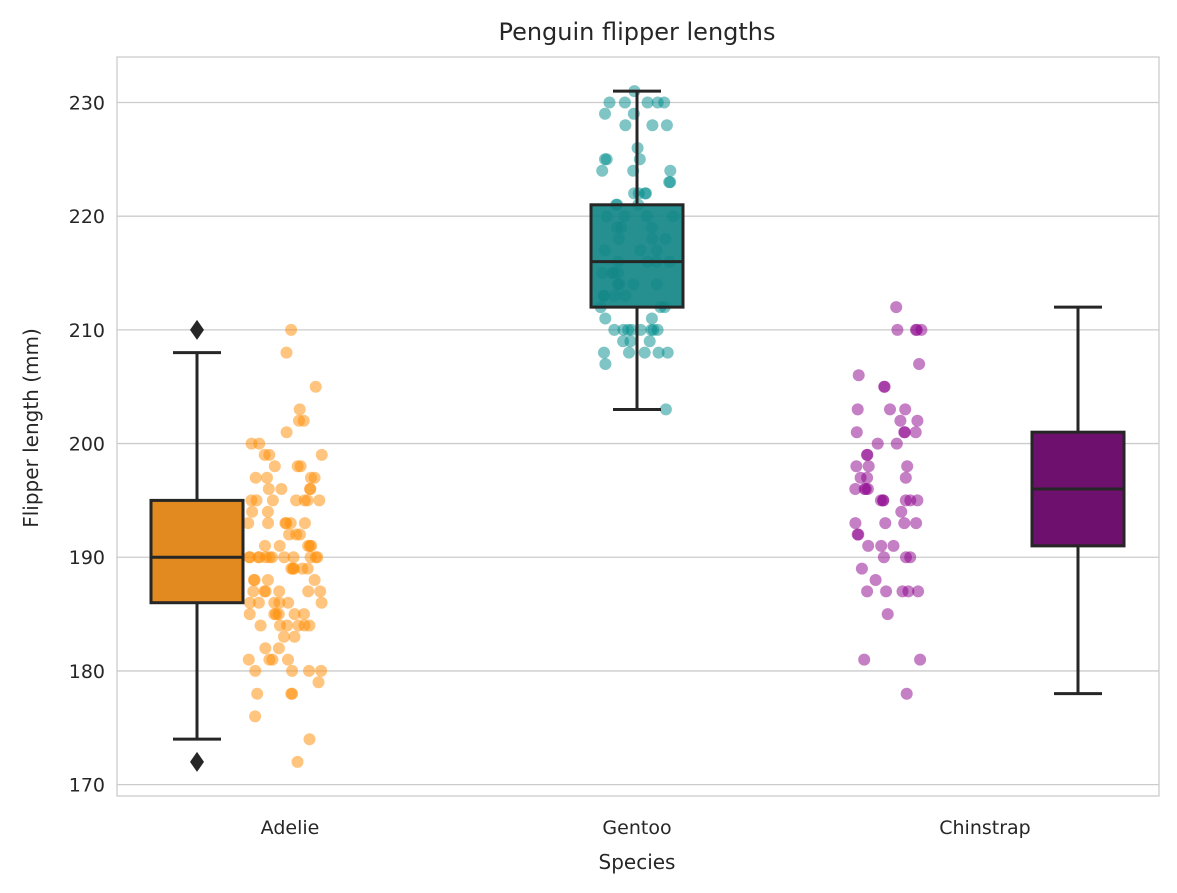 Image resolution: width=1177 pixels, height=893 pixels. What do you see at coordinates (637, 250) in the screenshot?
I see `box-gentoo` at bounding box center [637, 250].